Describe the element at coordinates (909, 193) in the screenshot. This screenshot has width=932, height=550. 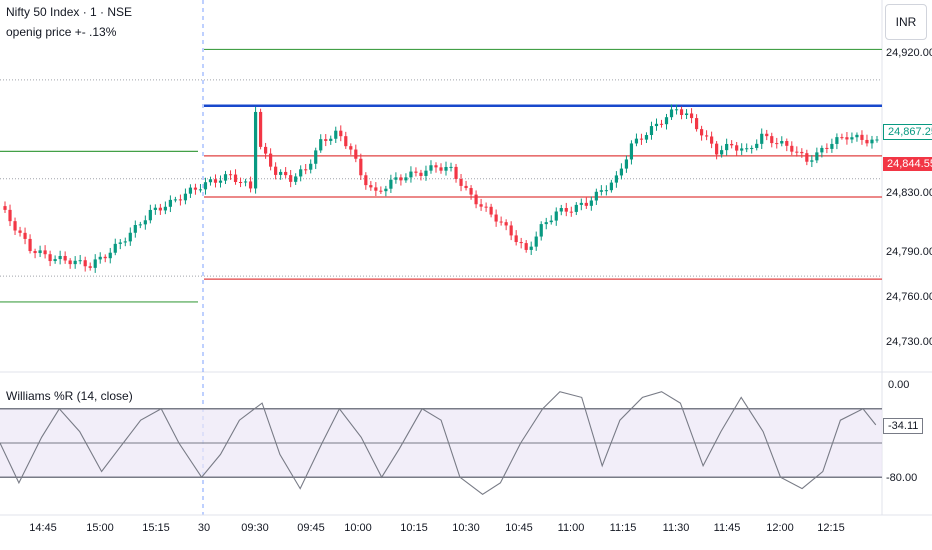
I see `price-tick-label: 24,830.00` at that location.